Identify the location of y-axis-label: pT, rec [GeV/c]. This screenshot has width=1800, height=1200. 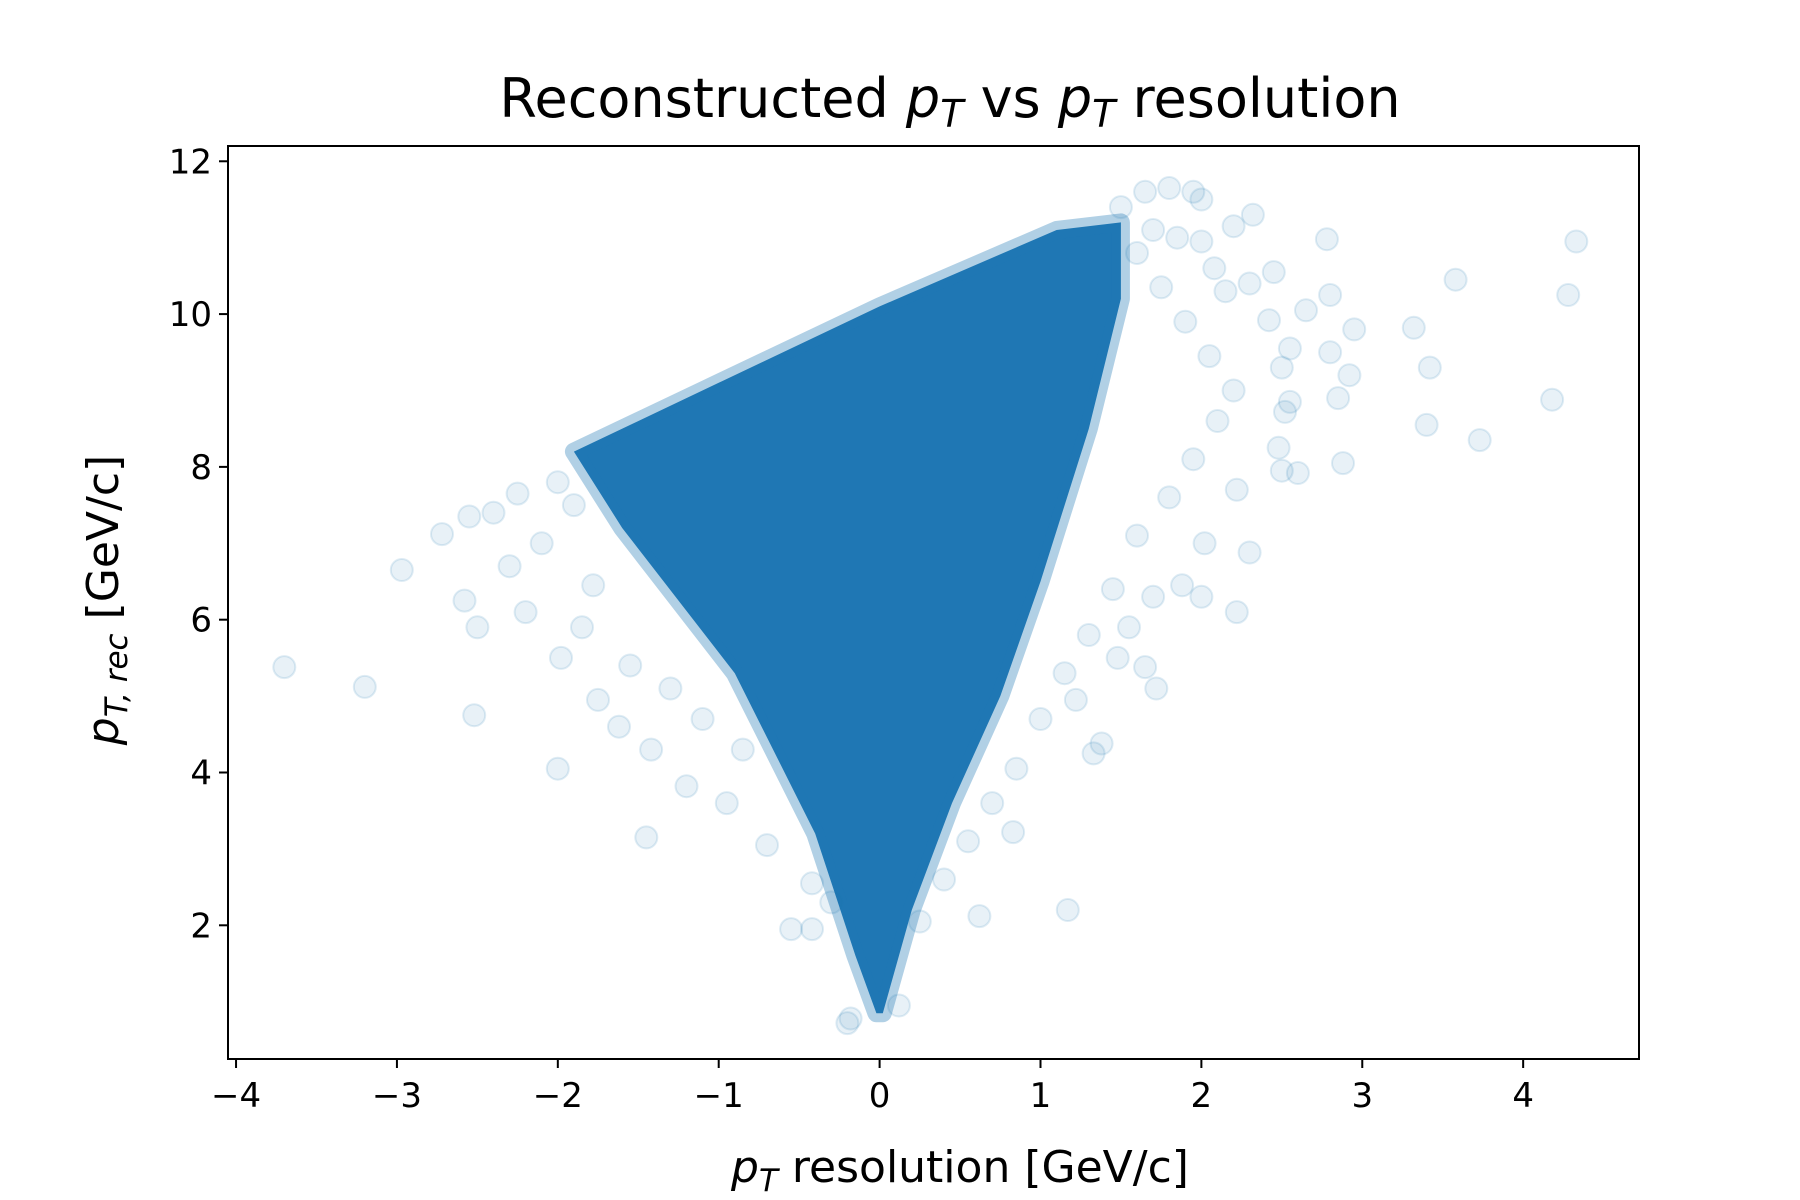
(106, 600).